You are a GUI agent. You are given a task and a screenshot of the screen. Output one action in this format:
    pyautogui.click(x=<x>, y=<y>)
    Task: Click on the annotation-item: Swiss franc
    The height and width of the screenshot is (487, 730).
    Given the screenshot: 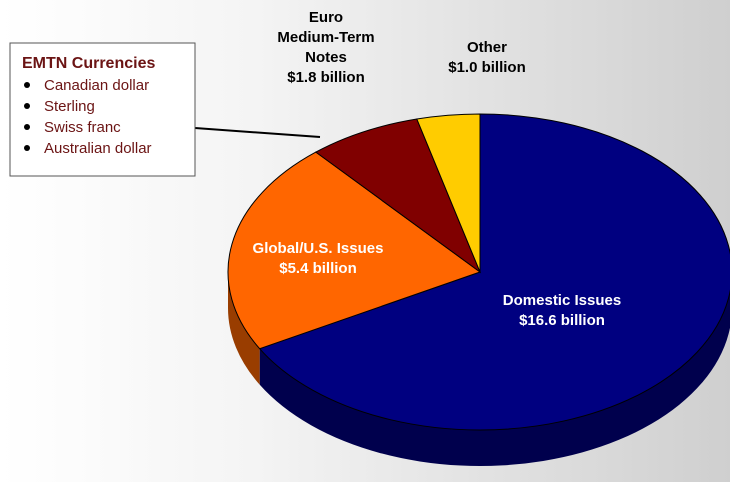 What is the action you would take?
    pyautogui.click(x=82, y=127)
    